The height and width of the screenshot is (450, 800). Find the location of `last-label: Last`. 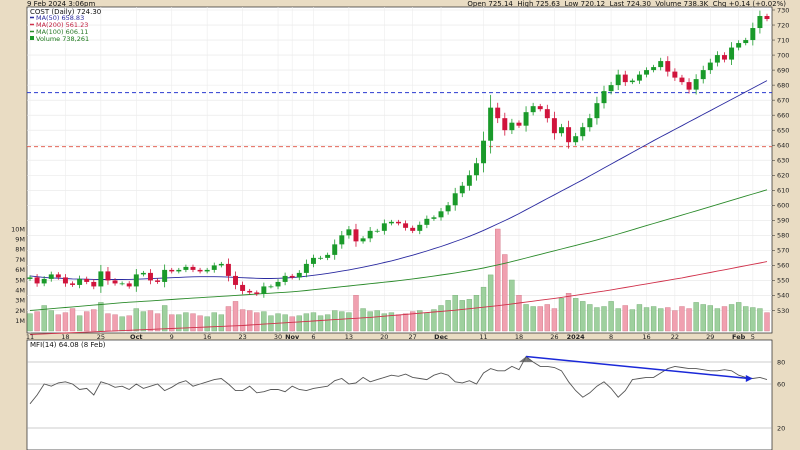

last-label: Last is located at coordinates (617, 4).